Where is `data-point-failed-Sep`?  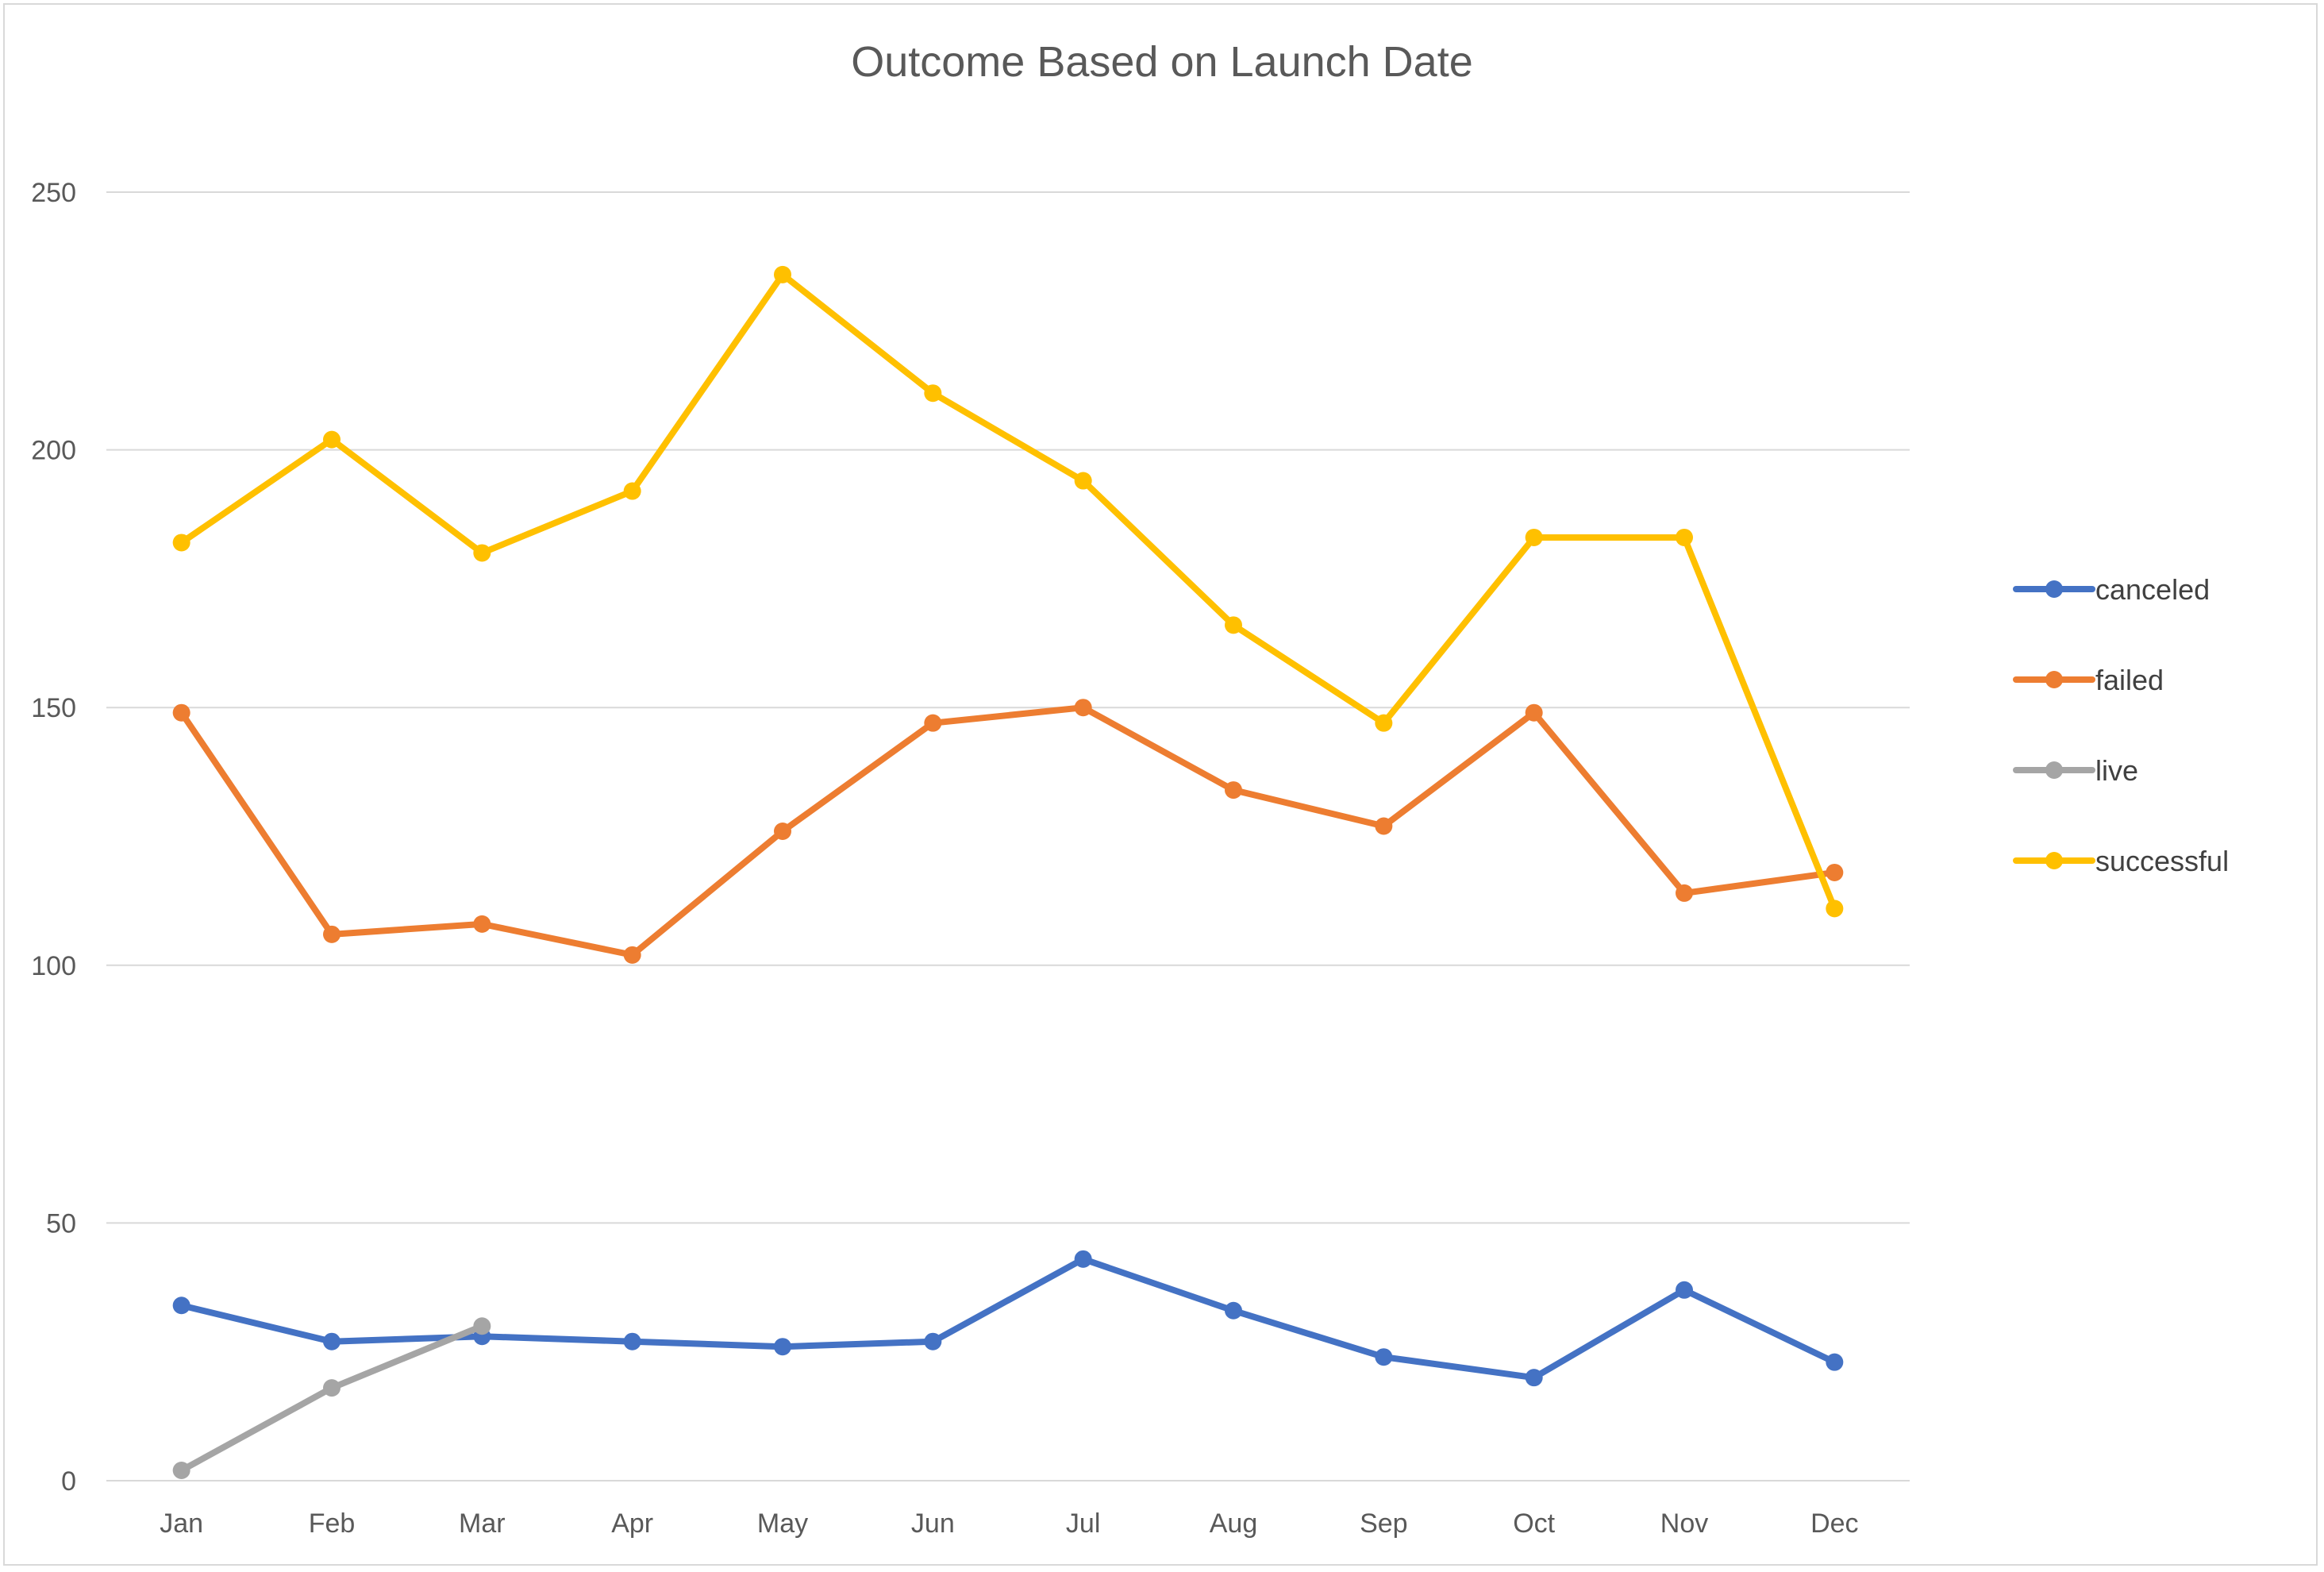 data-point-failed-Sep is located at coordinates (1384, 826).